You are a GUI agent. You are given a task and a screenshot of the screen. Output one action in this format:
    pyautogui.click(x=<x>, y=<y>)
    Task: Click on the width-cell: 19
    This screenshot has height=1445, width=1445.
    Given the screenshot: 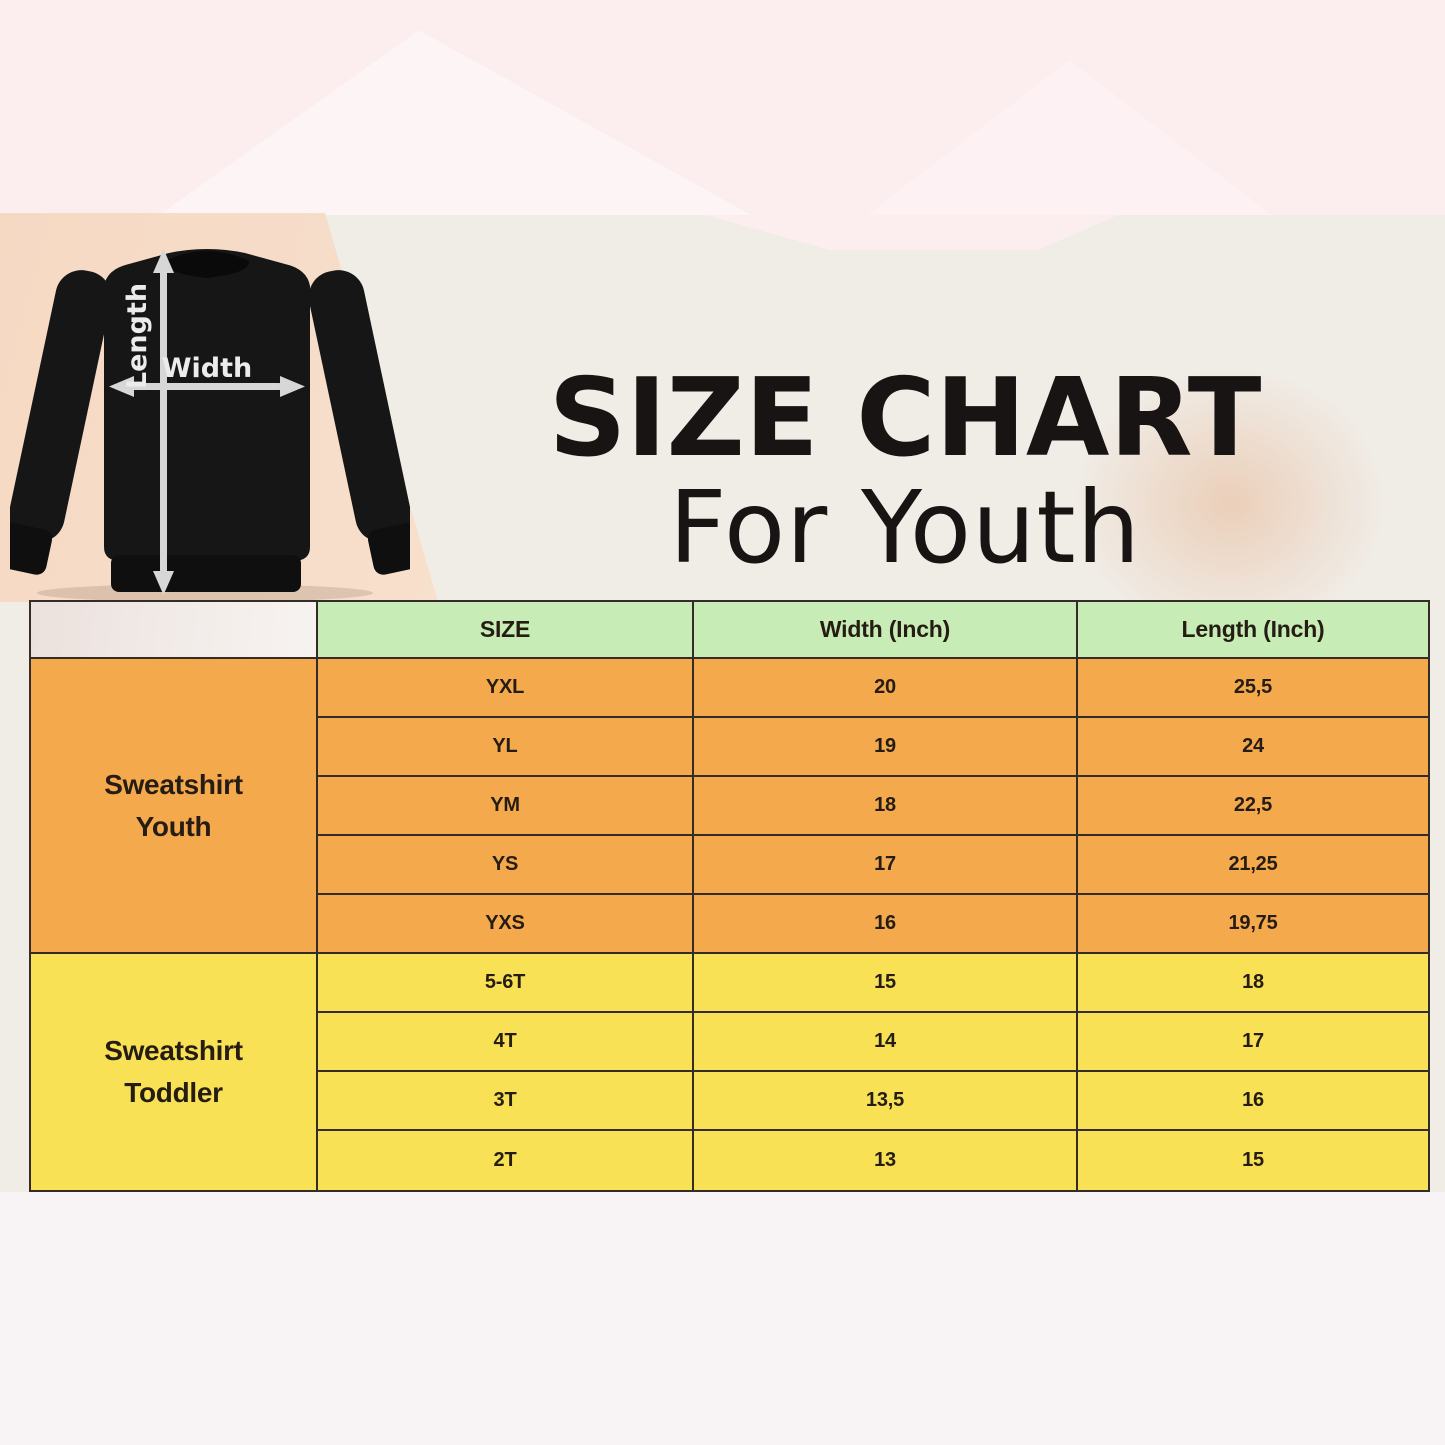 What is the action you would take?
    pyautogui.click(x=886, y=747)
    